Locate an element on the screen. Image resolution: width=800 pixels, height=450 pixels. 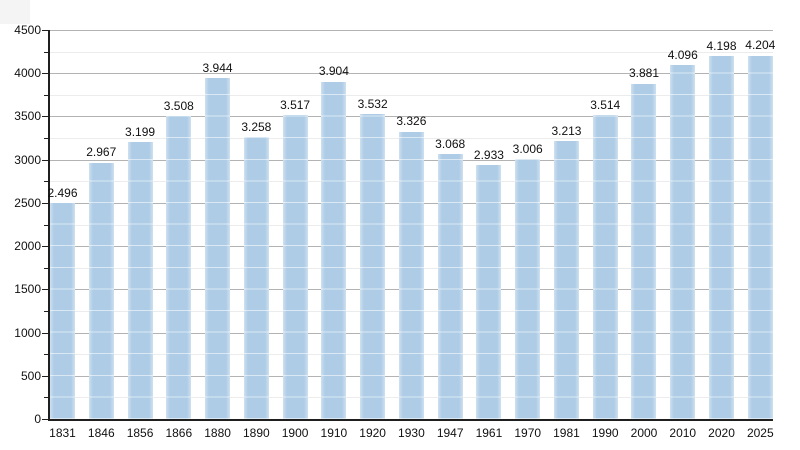
y-axis-label: 2500 is located at coordinates (27, 202).